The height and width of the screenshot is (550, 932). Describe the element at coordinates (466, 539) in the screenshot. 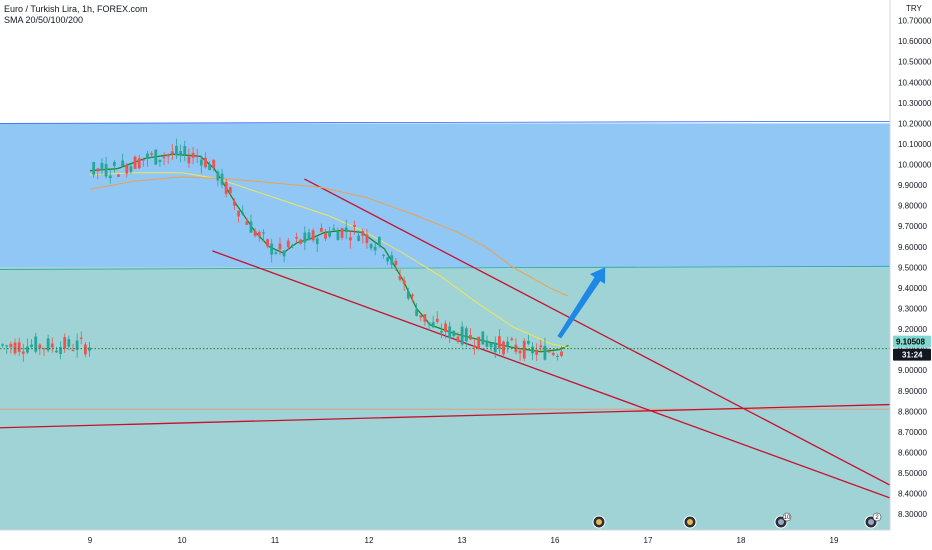

I see `time-axis: 9 10 11 12 13 16 17 18 19` at that location.